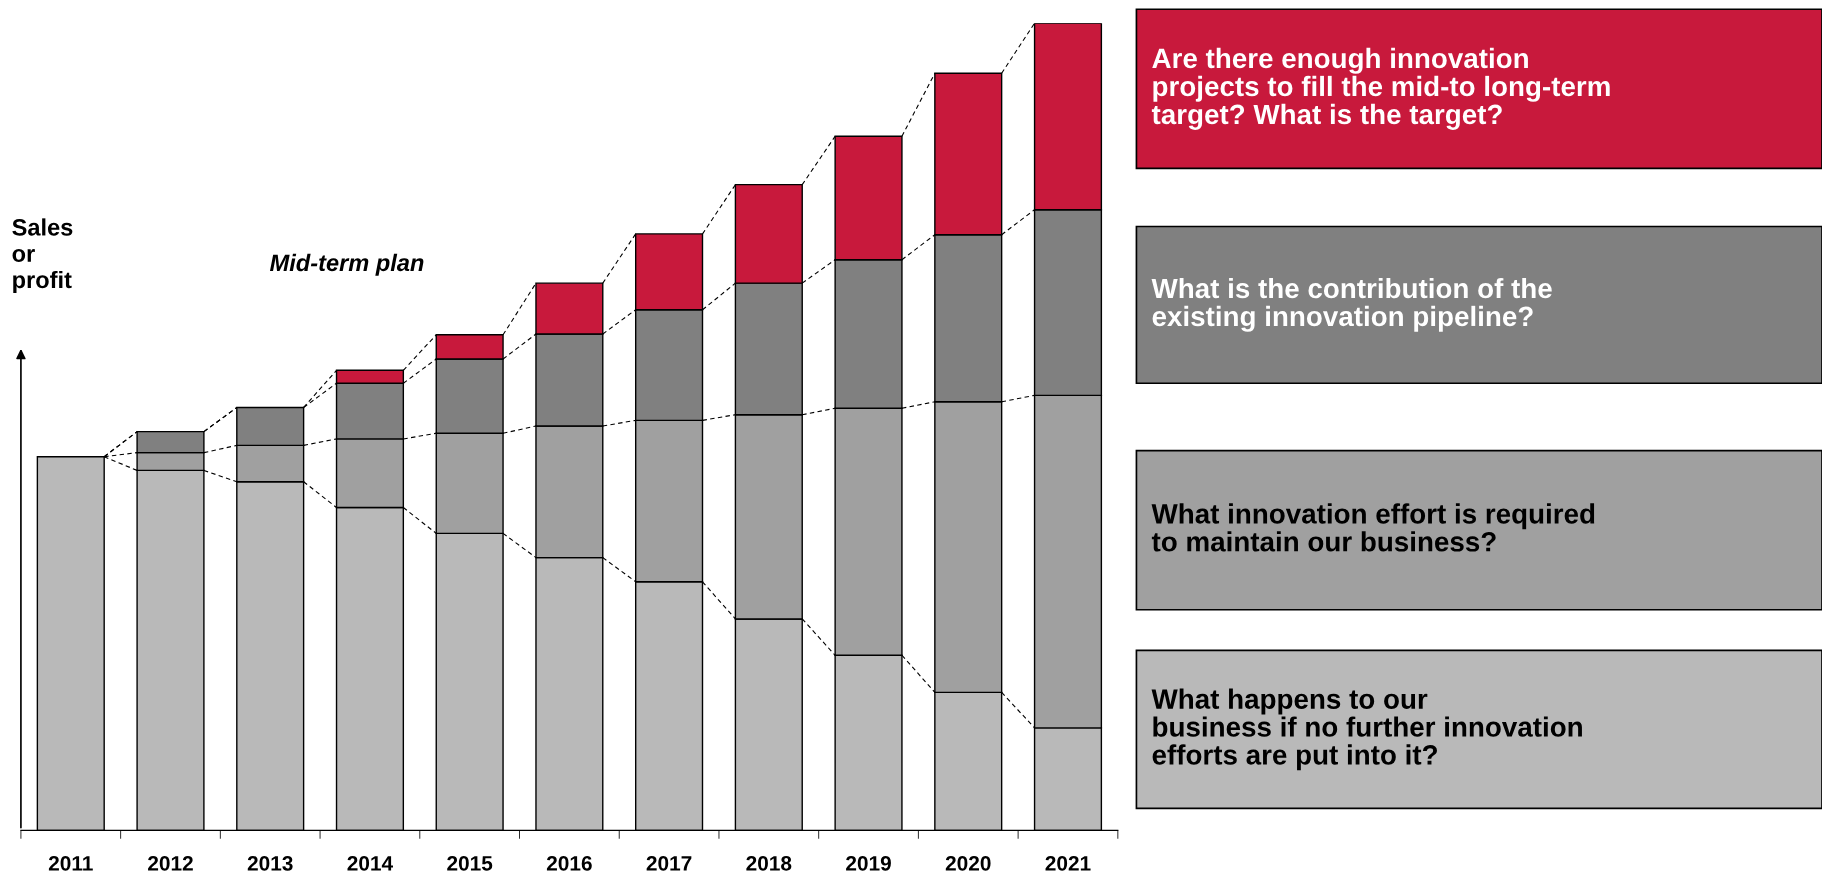  I want to click on x-tick-label: 2021, so click(1068, 863).